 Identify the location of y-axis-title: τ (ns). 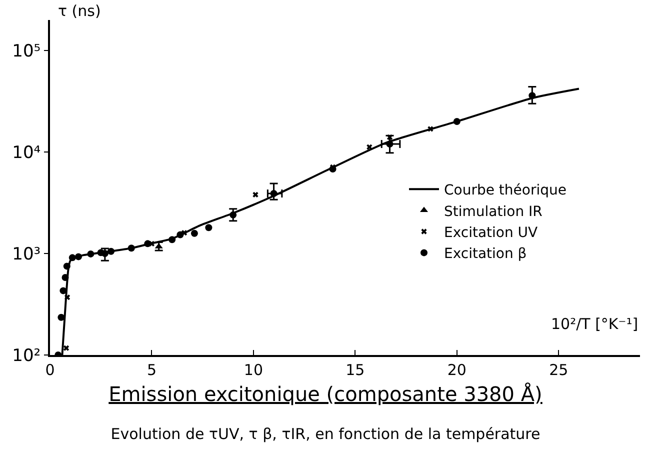
(79, 11).